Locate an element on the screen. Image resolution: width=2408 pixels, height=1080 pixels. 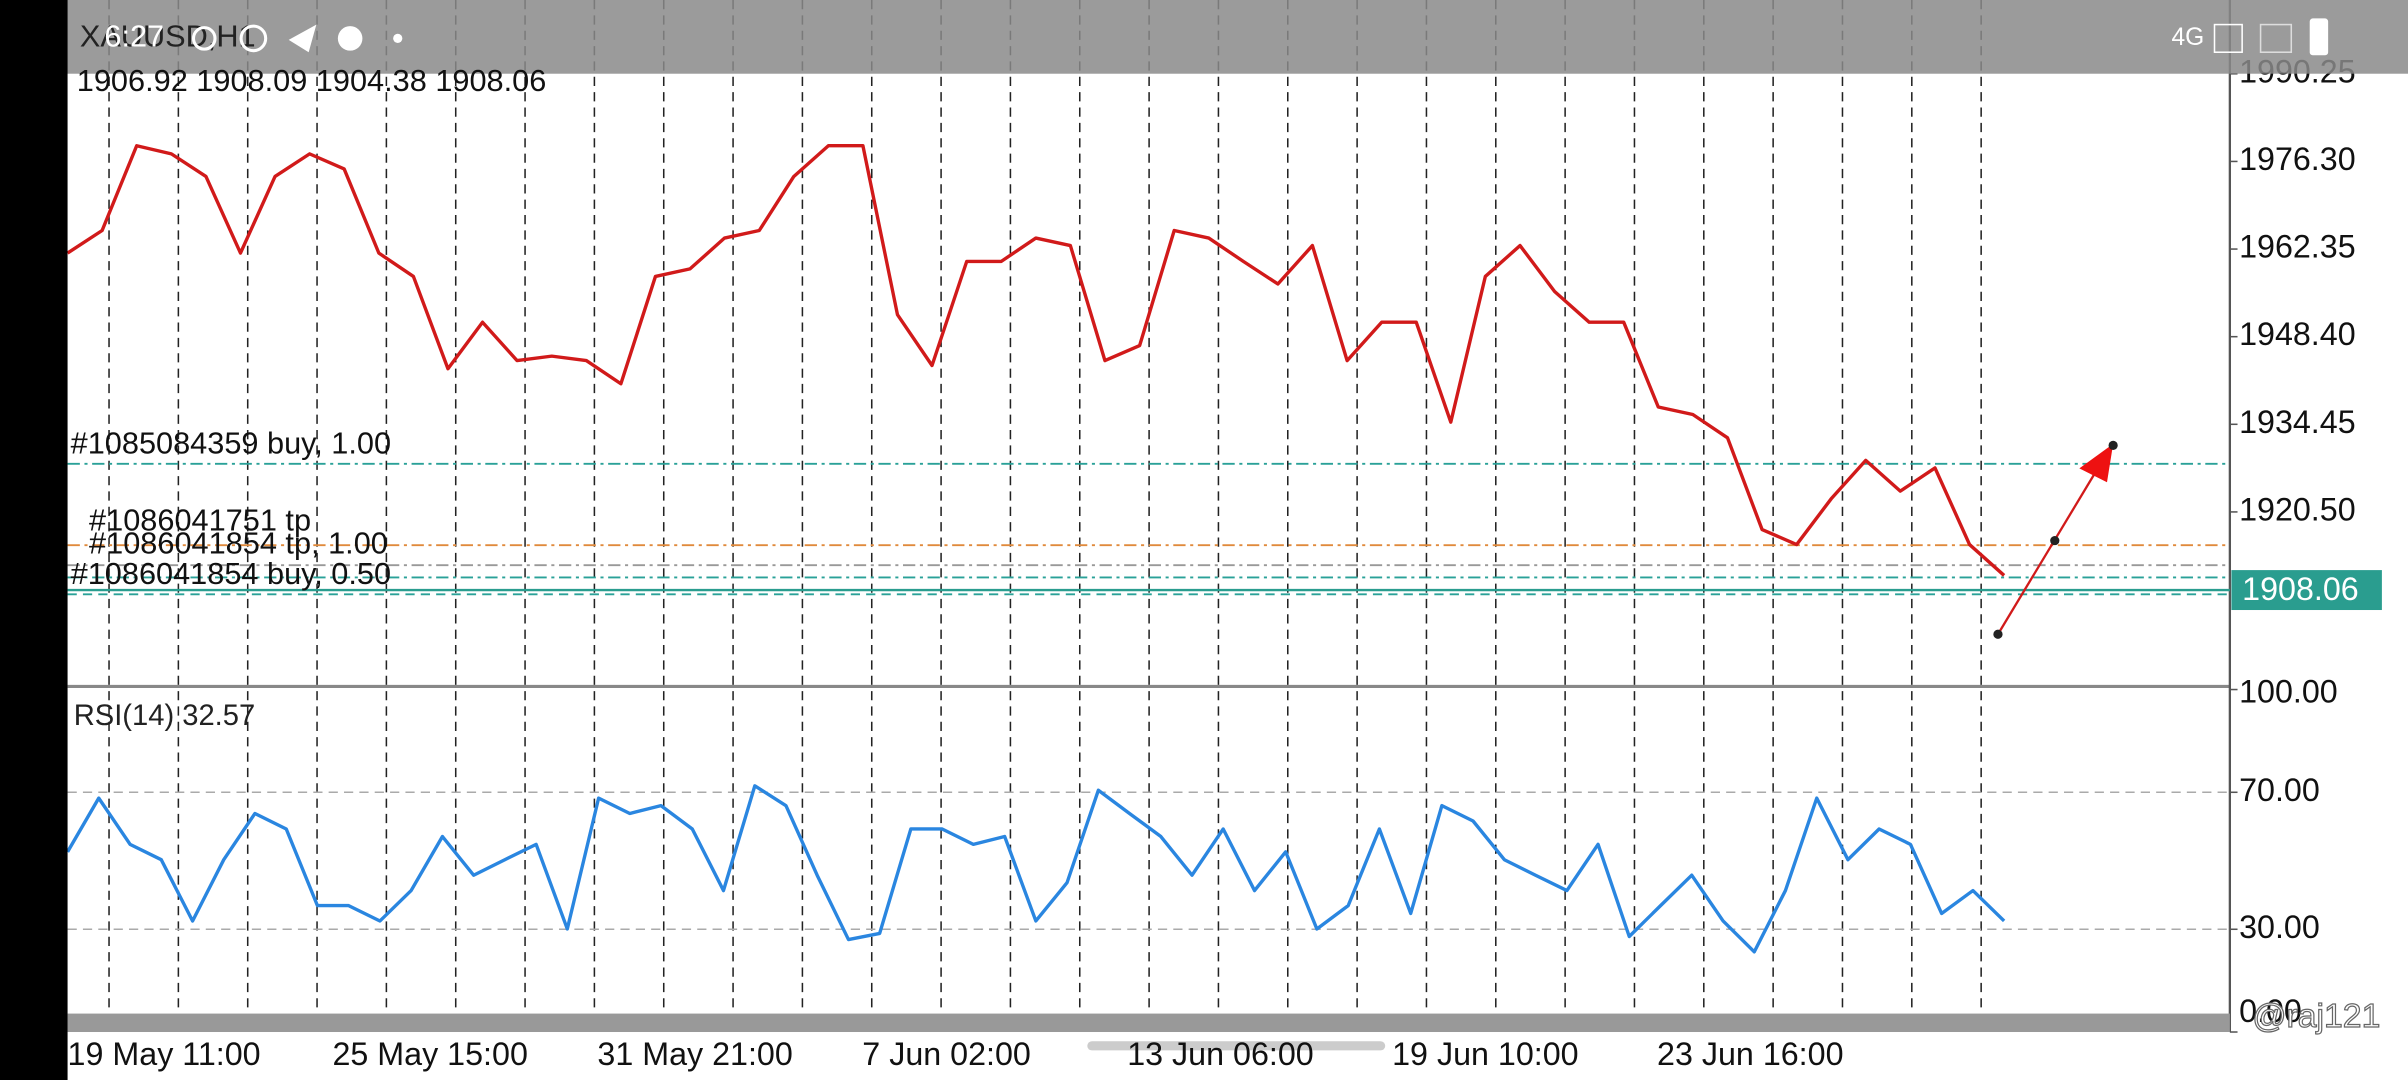
series-line is located at coordinates (1036, 869).